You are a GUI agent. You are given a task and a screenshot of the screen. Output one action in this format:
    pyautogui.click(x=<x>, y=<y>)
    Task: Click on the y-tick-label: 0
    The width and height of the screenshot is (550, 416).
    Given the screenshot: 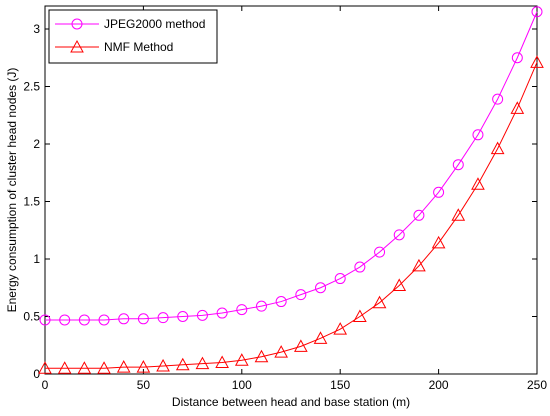 What is the action you would take?
    pyautogui.click(x=36, y=374)
    